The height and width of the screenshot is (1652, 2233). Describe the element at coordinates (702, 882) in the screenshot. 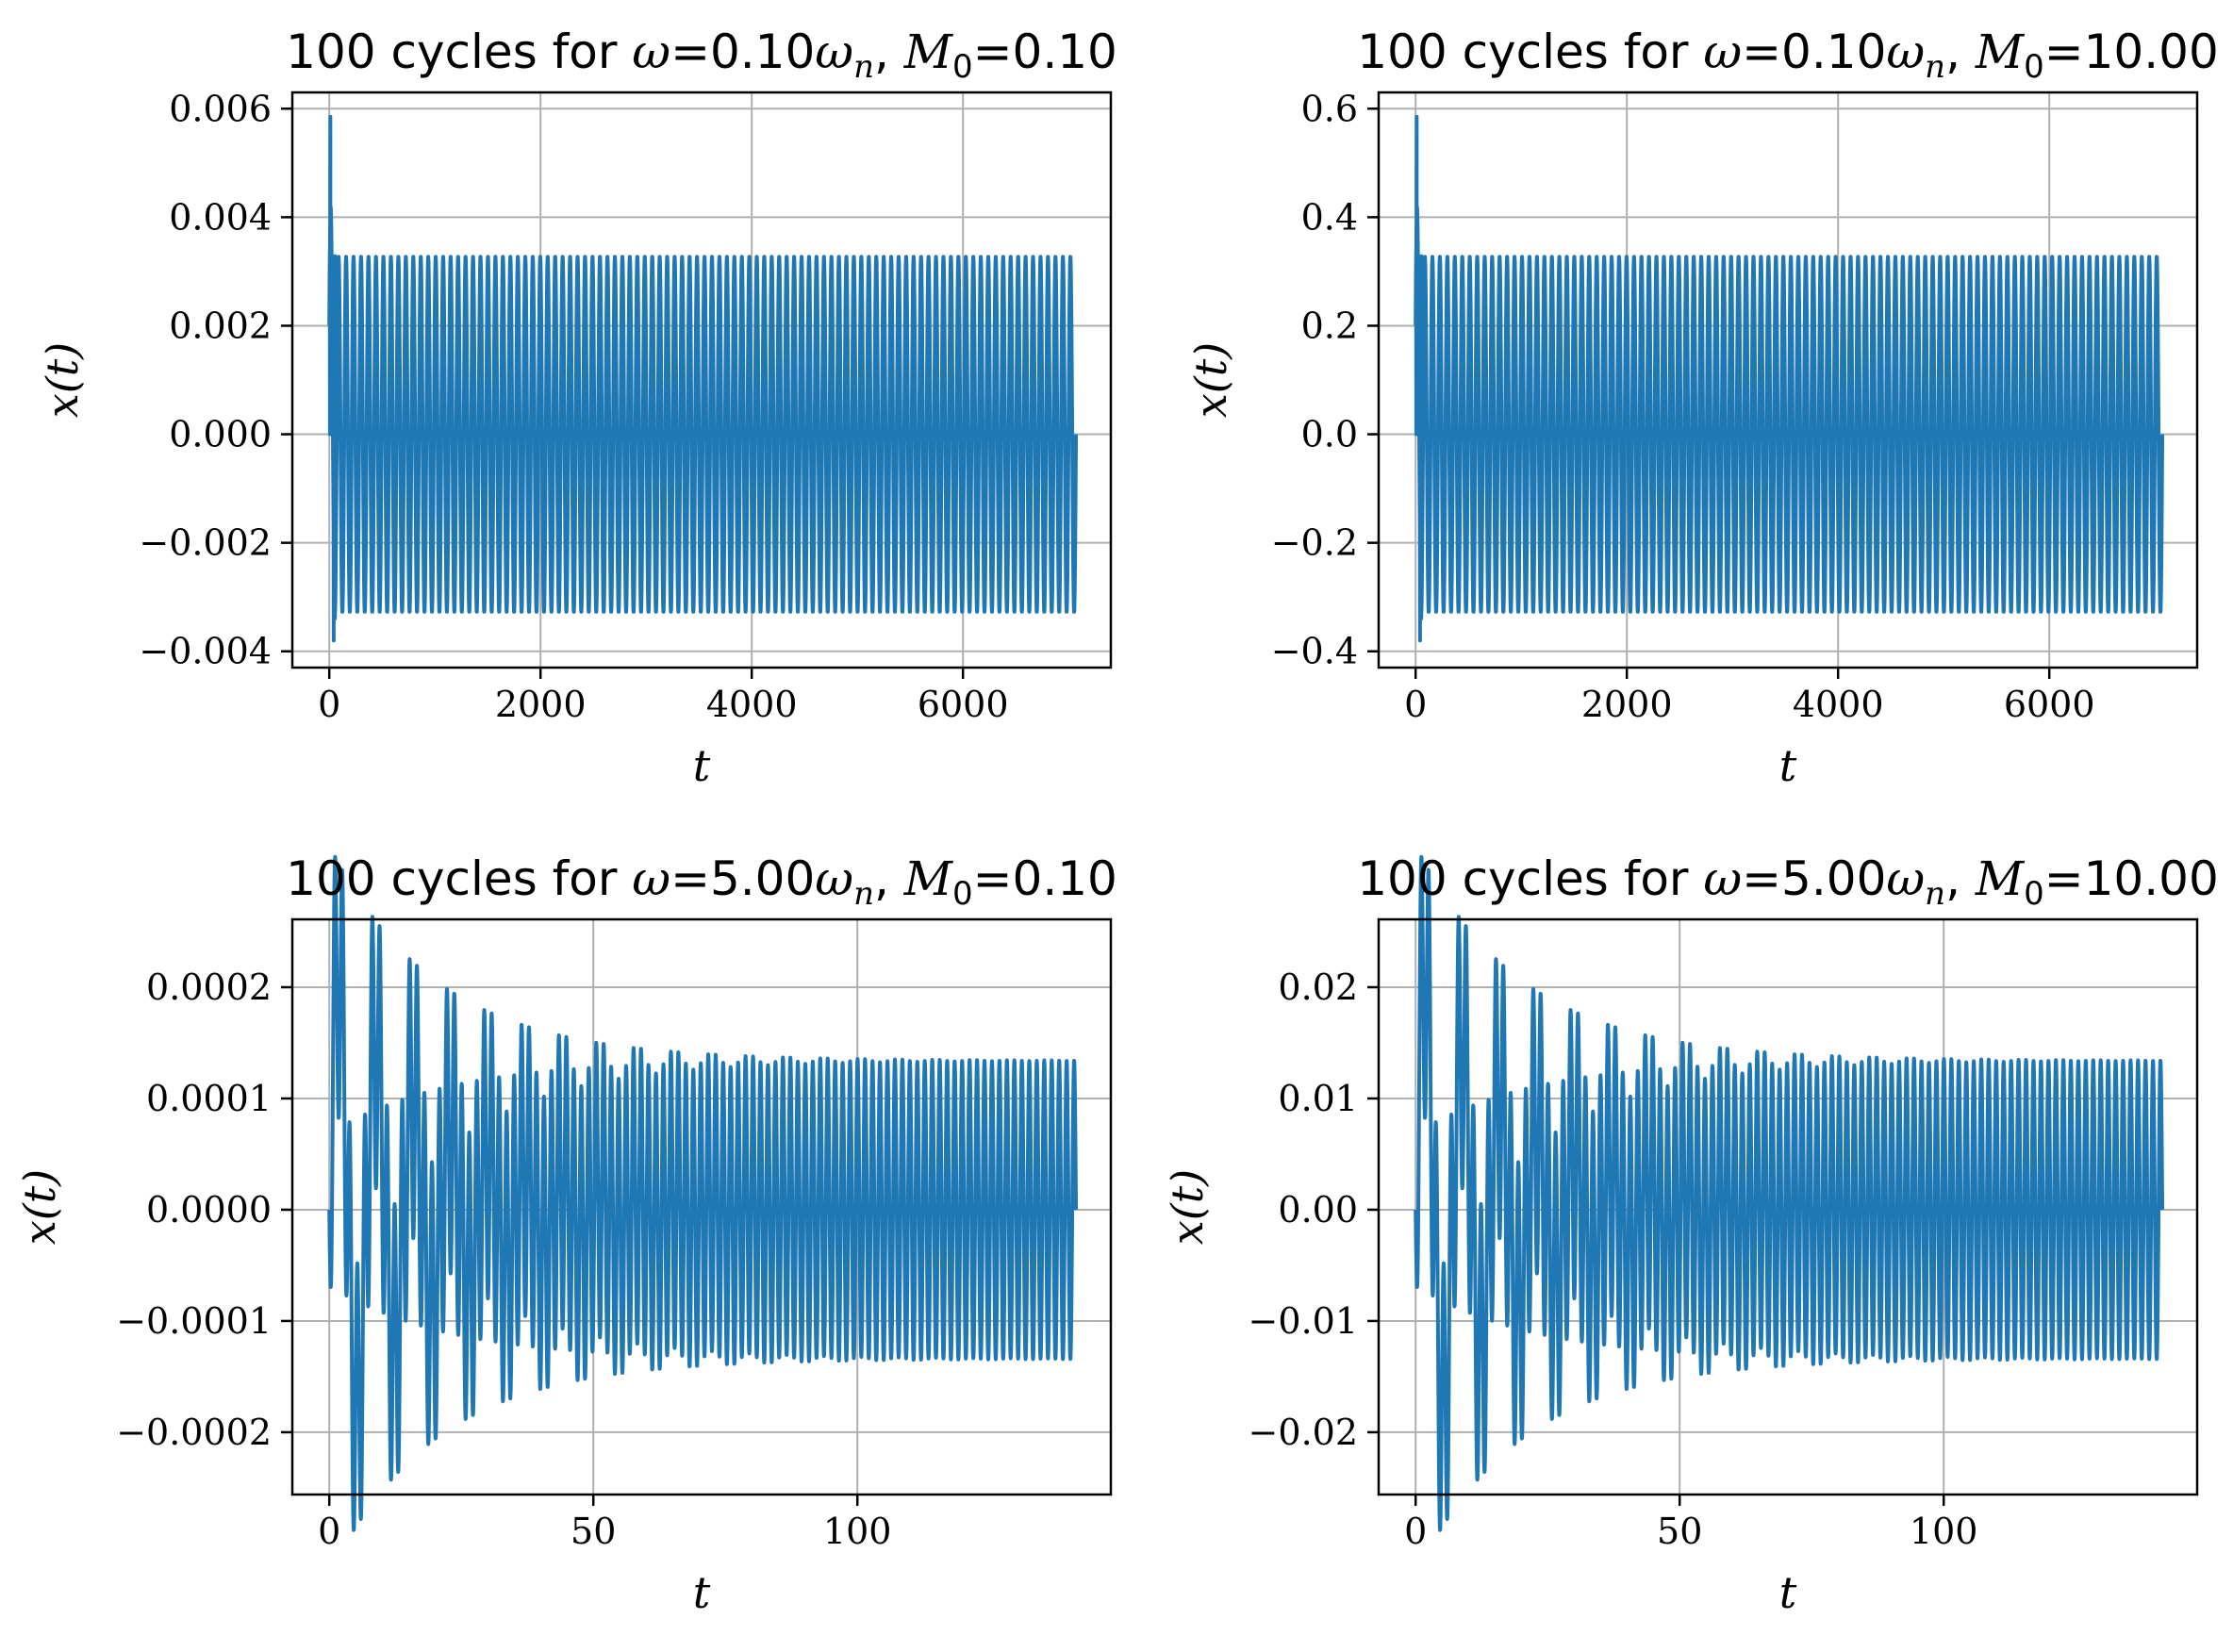

I see `subplot-title: 100 cycles for ω=5.00ωn, M0=0.10` at that location.